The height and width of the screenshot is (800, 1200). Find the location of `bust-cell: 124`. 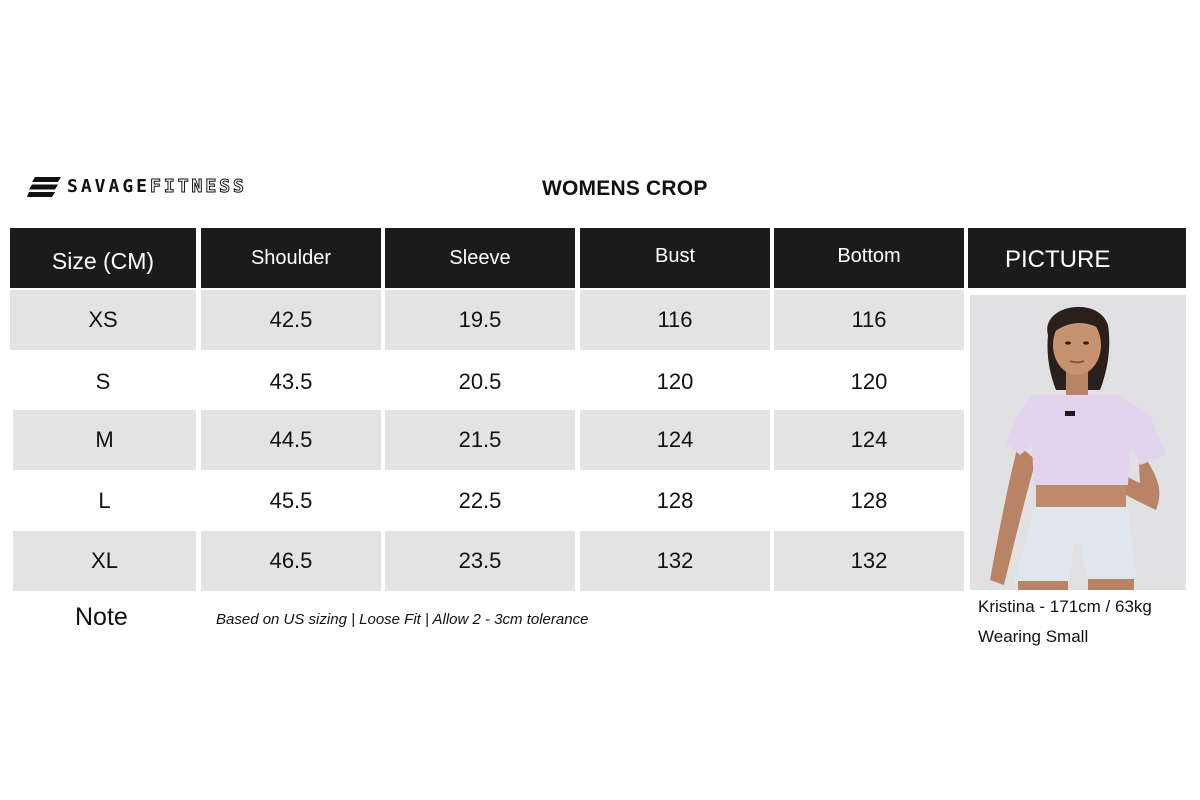

bust-cell: 124 is located at coordinates (675, 440).